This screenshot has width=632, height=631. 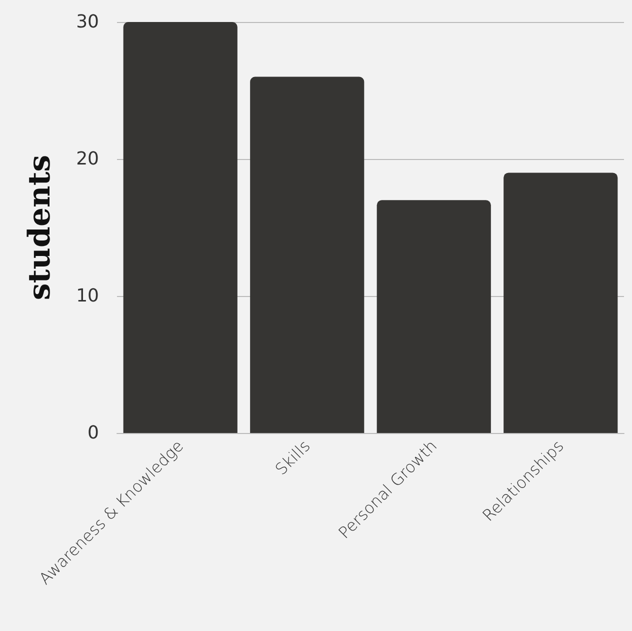 I want to click on y-axis-title: students, so click(x=40, y=227).